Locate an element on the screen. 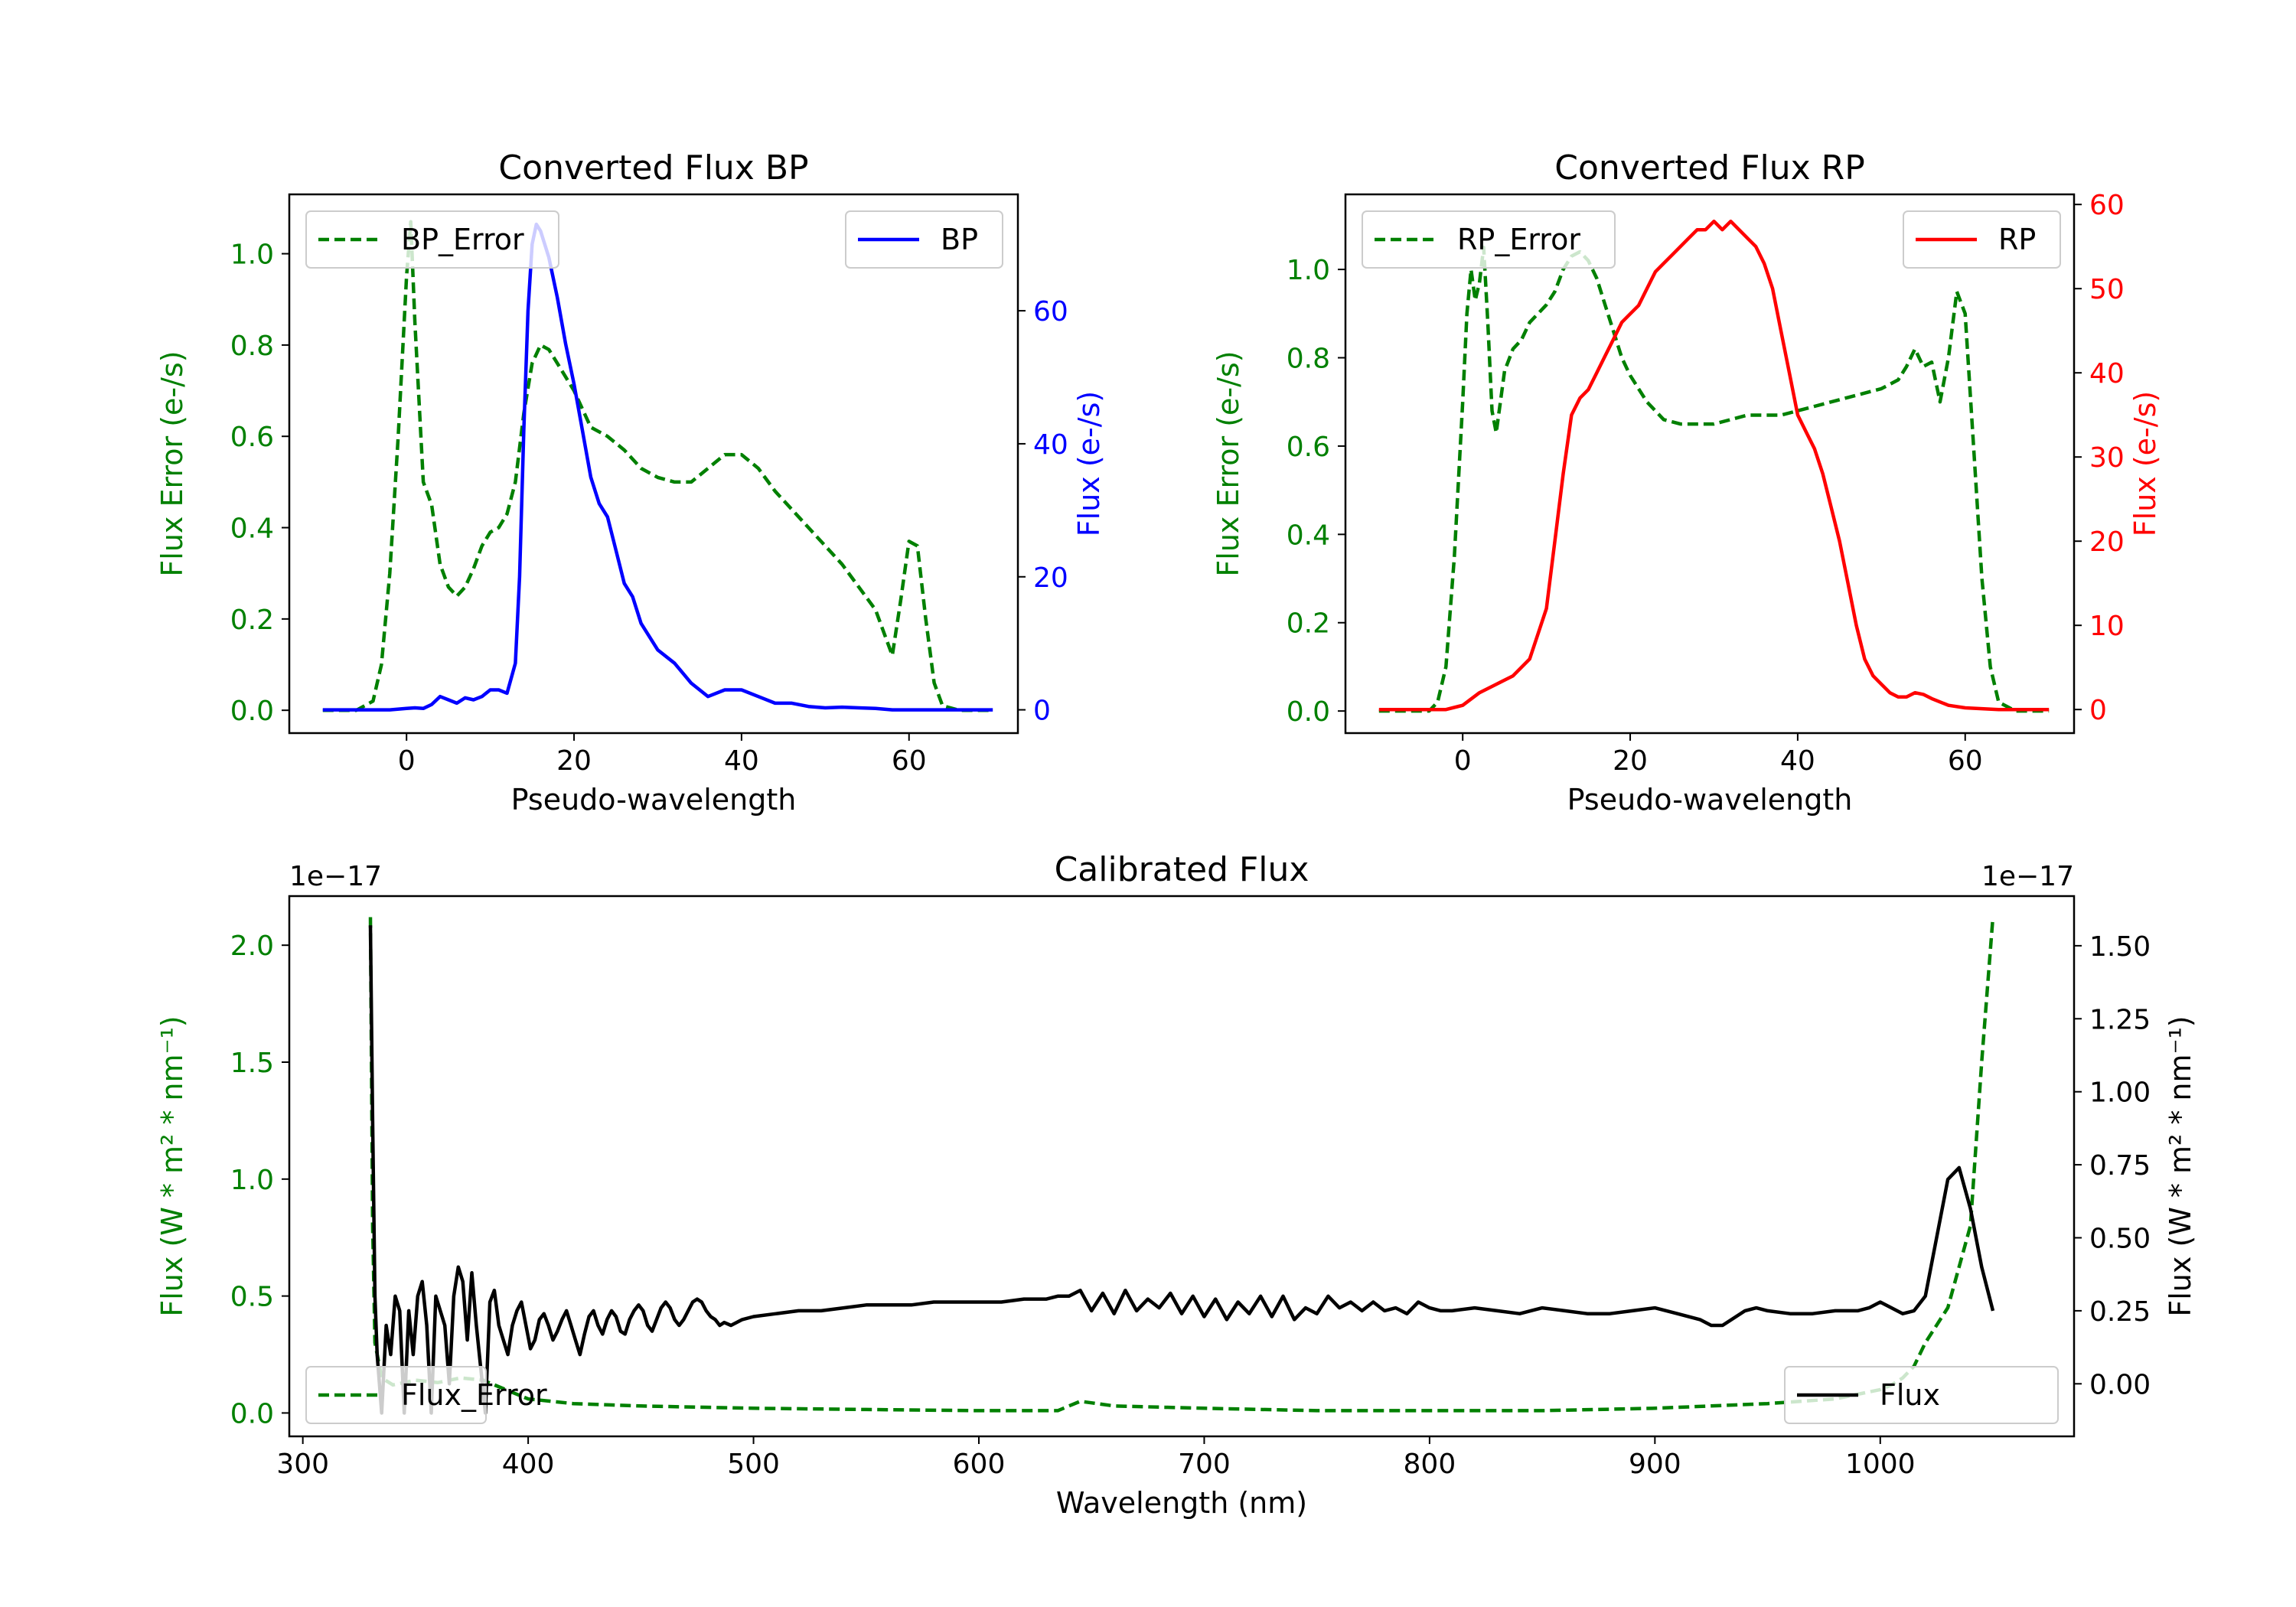  series-line-rp-error is located at coordinates (1714, 479).